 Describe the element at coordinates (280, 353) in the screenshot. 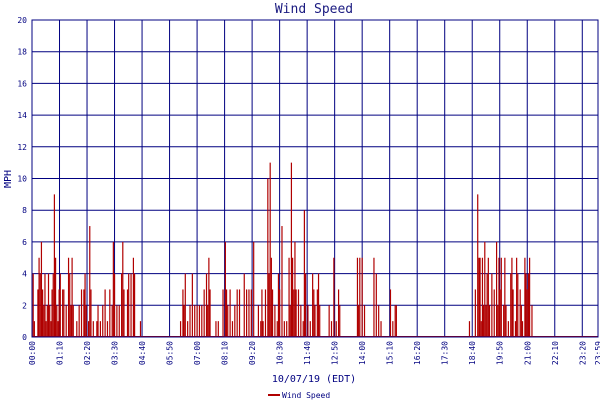

I see `x-tick-label: 10:30` at that location.